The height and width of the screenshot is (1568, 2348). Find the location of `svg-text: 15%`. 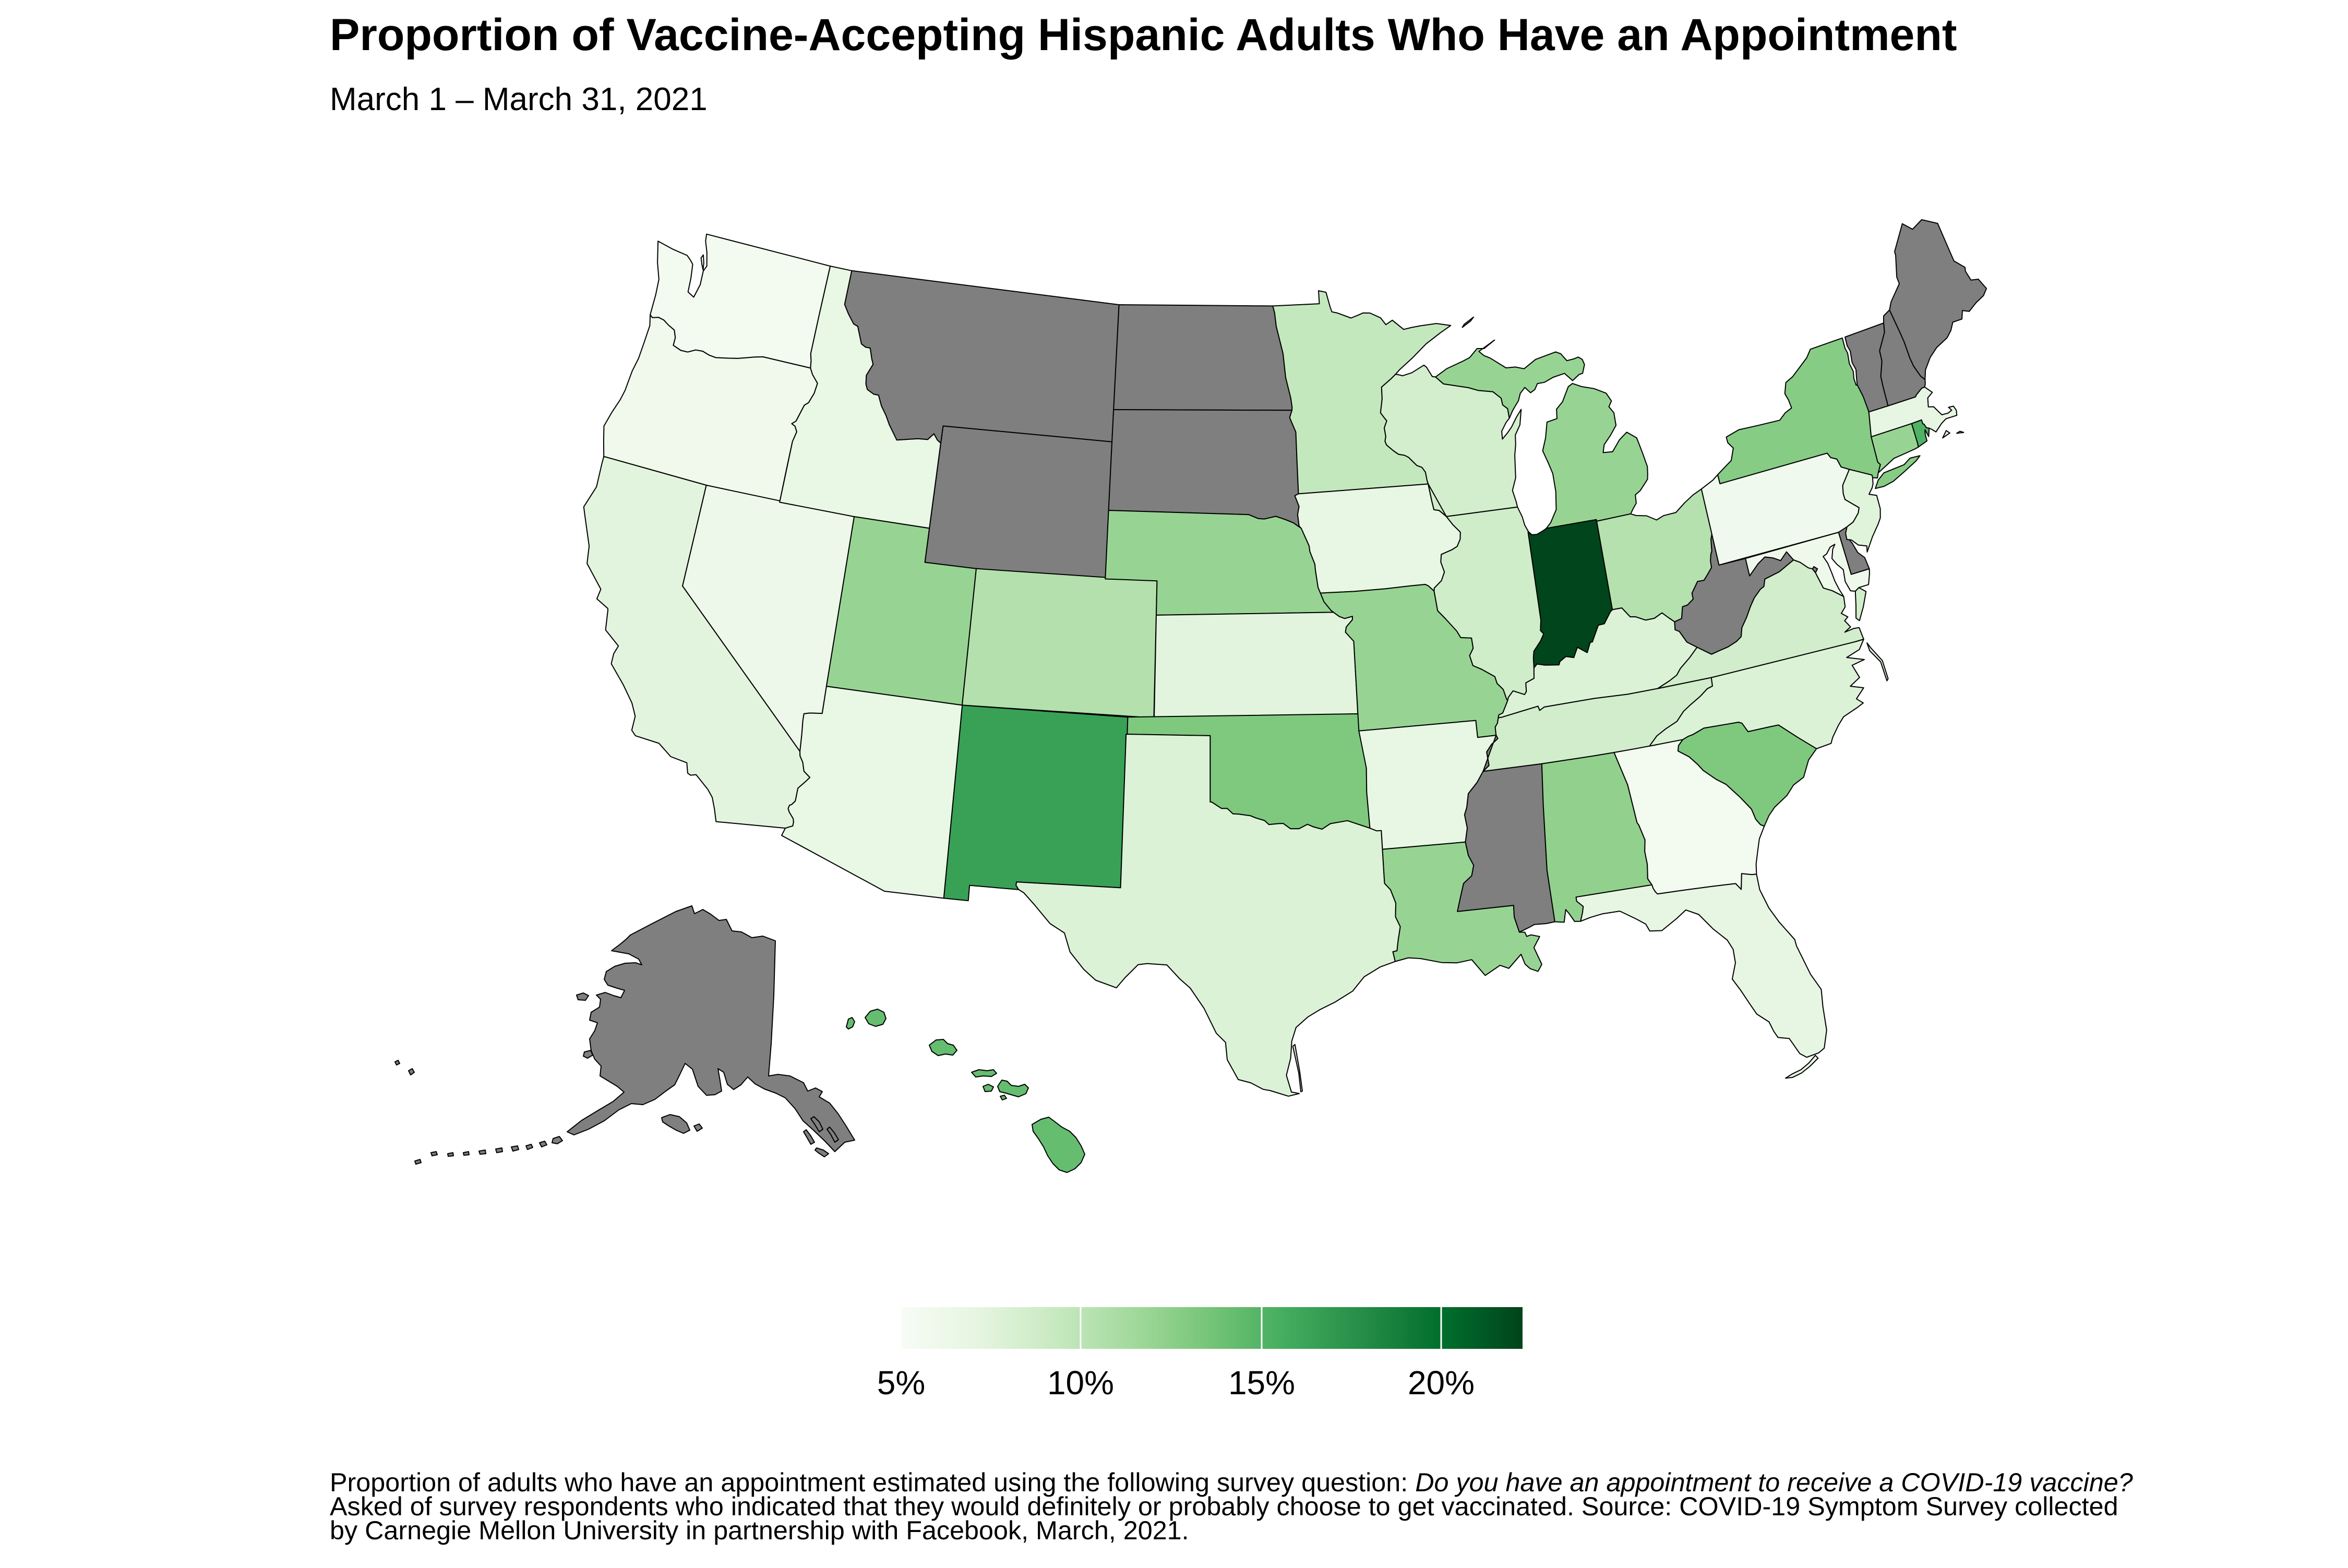

svg-text: 15% is located at coordinates (1261, 1383).